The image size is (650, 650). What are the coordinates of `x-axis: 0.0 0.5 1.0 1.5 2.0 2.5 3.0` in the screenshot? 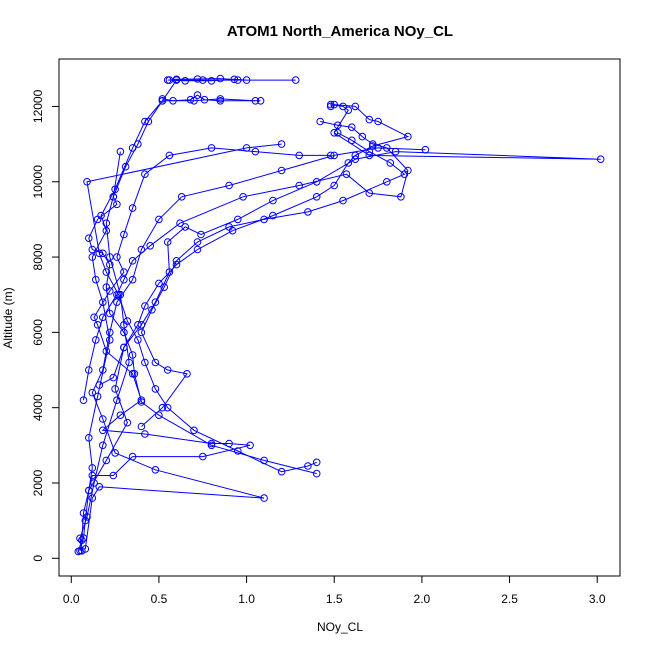 It's located at (334, 590).